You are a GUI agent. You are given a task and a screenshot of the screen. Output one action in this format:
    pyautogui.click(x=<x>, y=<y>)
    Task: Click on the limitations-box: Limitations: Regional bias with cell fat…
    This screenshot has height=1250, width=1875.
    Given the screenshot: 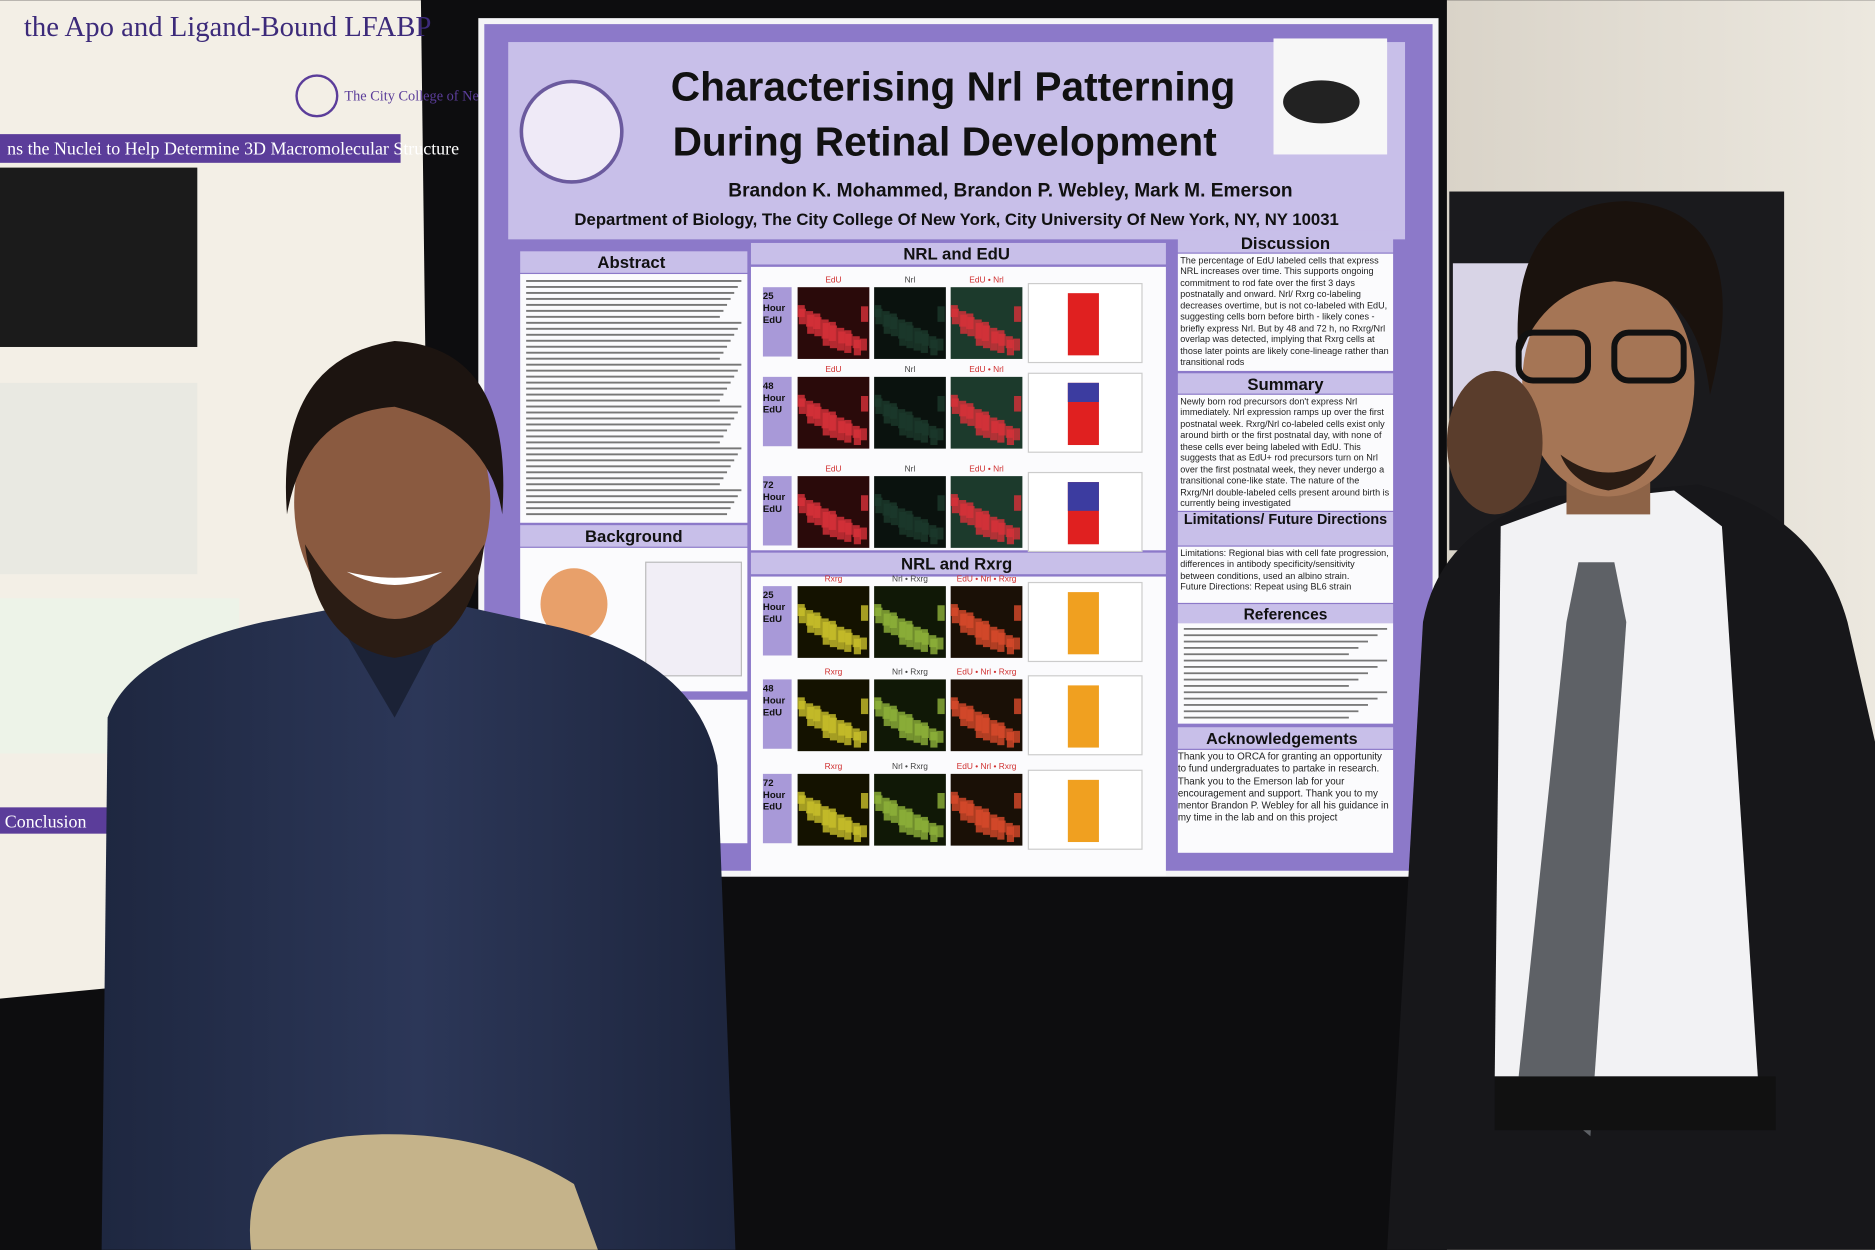 What is the action you would take?
    pyautogui.click(x=1284, y=570)
    